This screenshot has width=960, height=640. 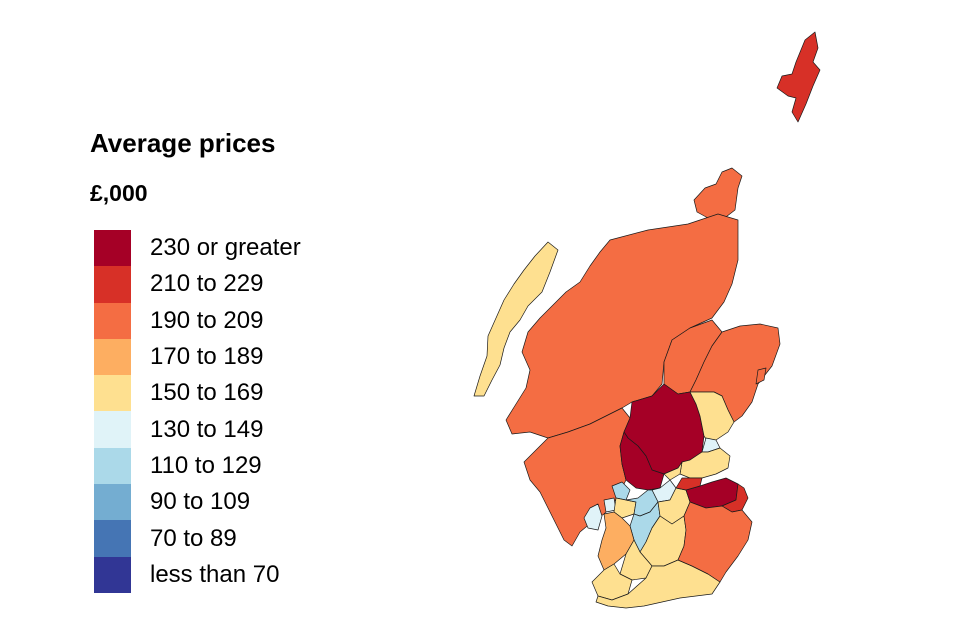 What do you see at coordinates (193, 538) in the screenshot?
I see `legend-label: 70 to 89` at bounding box center [193, 538].